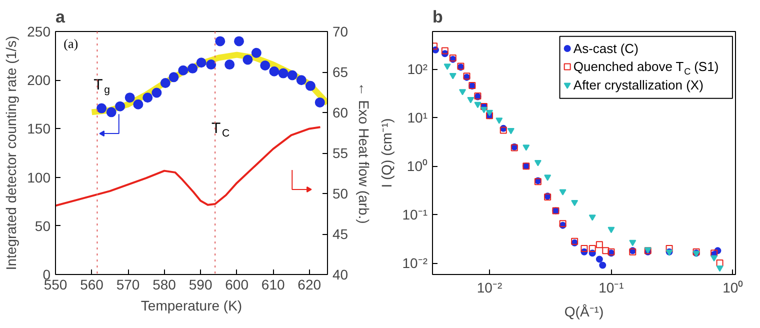 The height and width of the screenshot is (328, 760). I want to click on x-tick-label: 10⁻², so click(489, 288).